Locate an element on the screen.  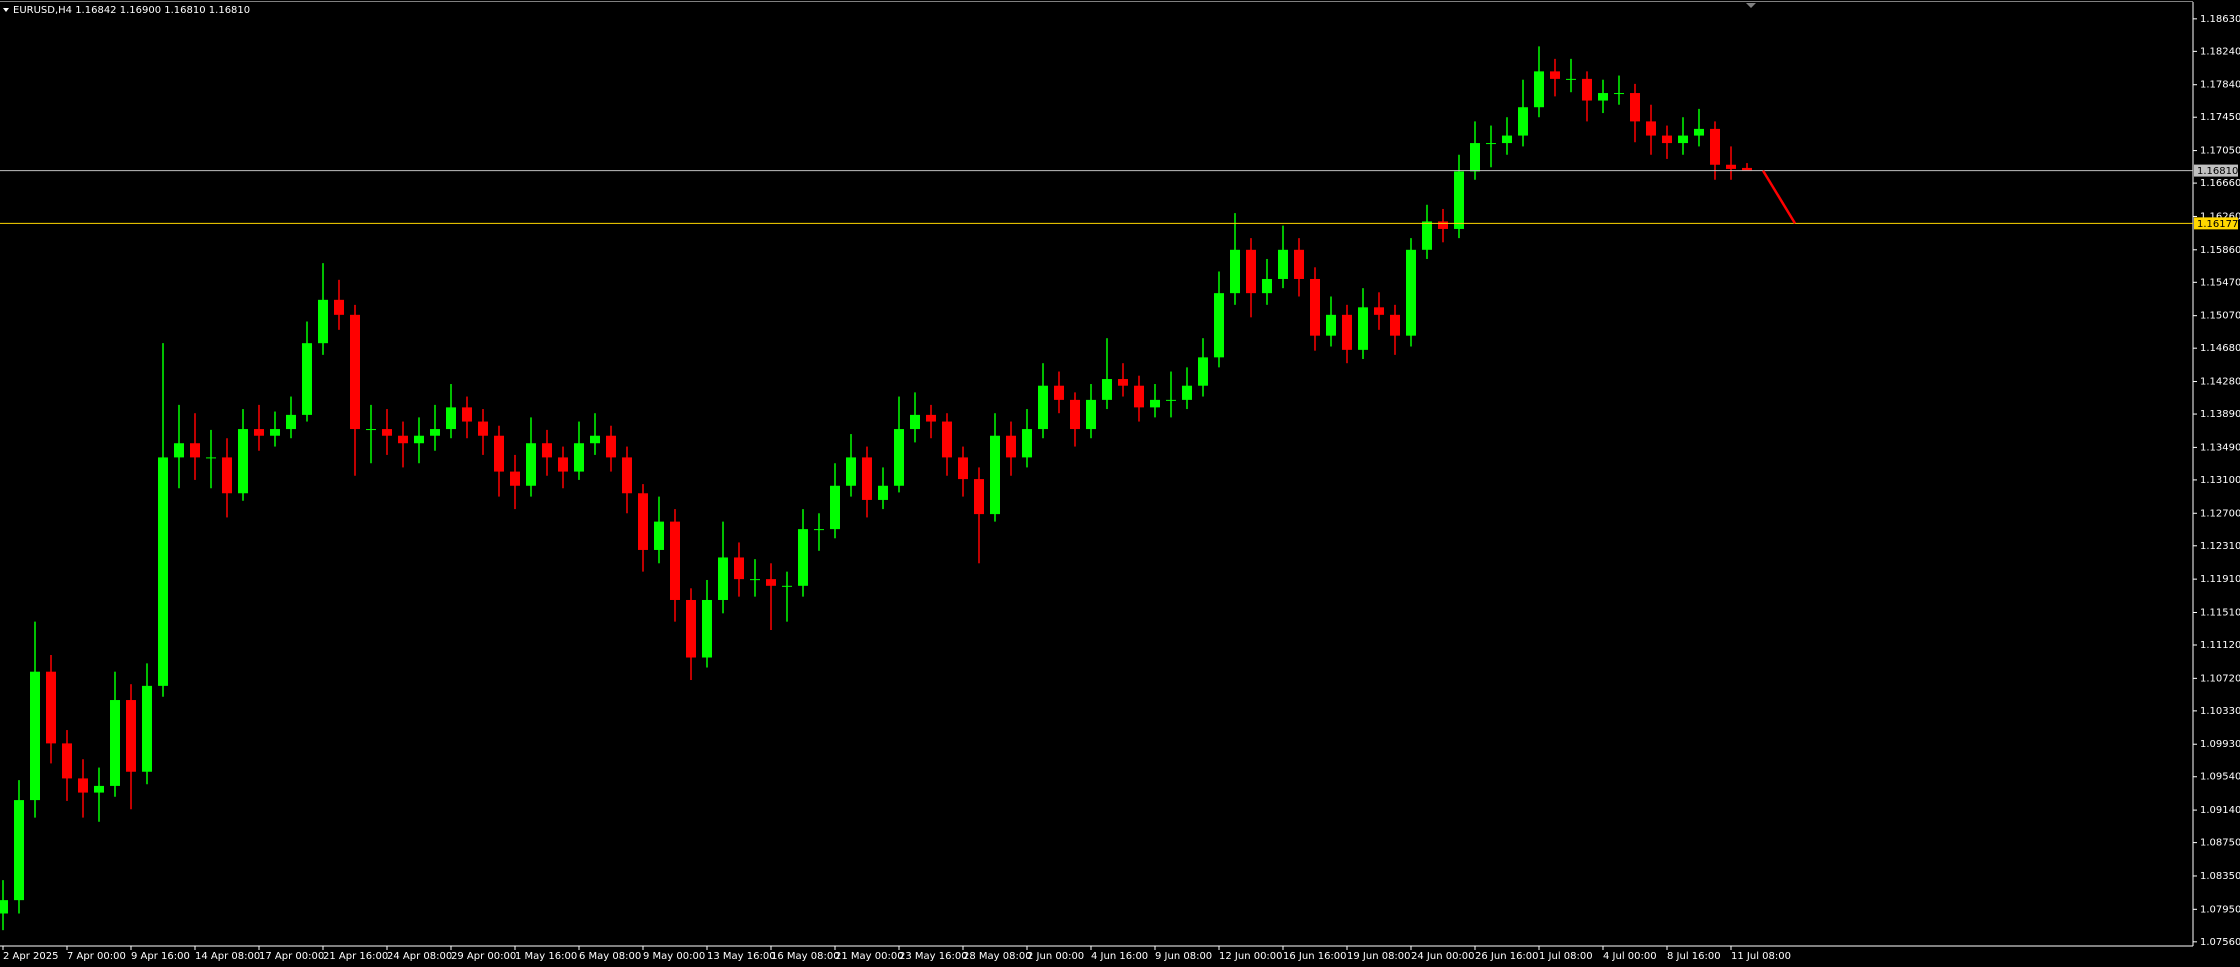
x-tick-label: 2 Jun 00:00 is located at coordinates (1055, 956).